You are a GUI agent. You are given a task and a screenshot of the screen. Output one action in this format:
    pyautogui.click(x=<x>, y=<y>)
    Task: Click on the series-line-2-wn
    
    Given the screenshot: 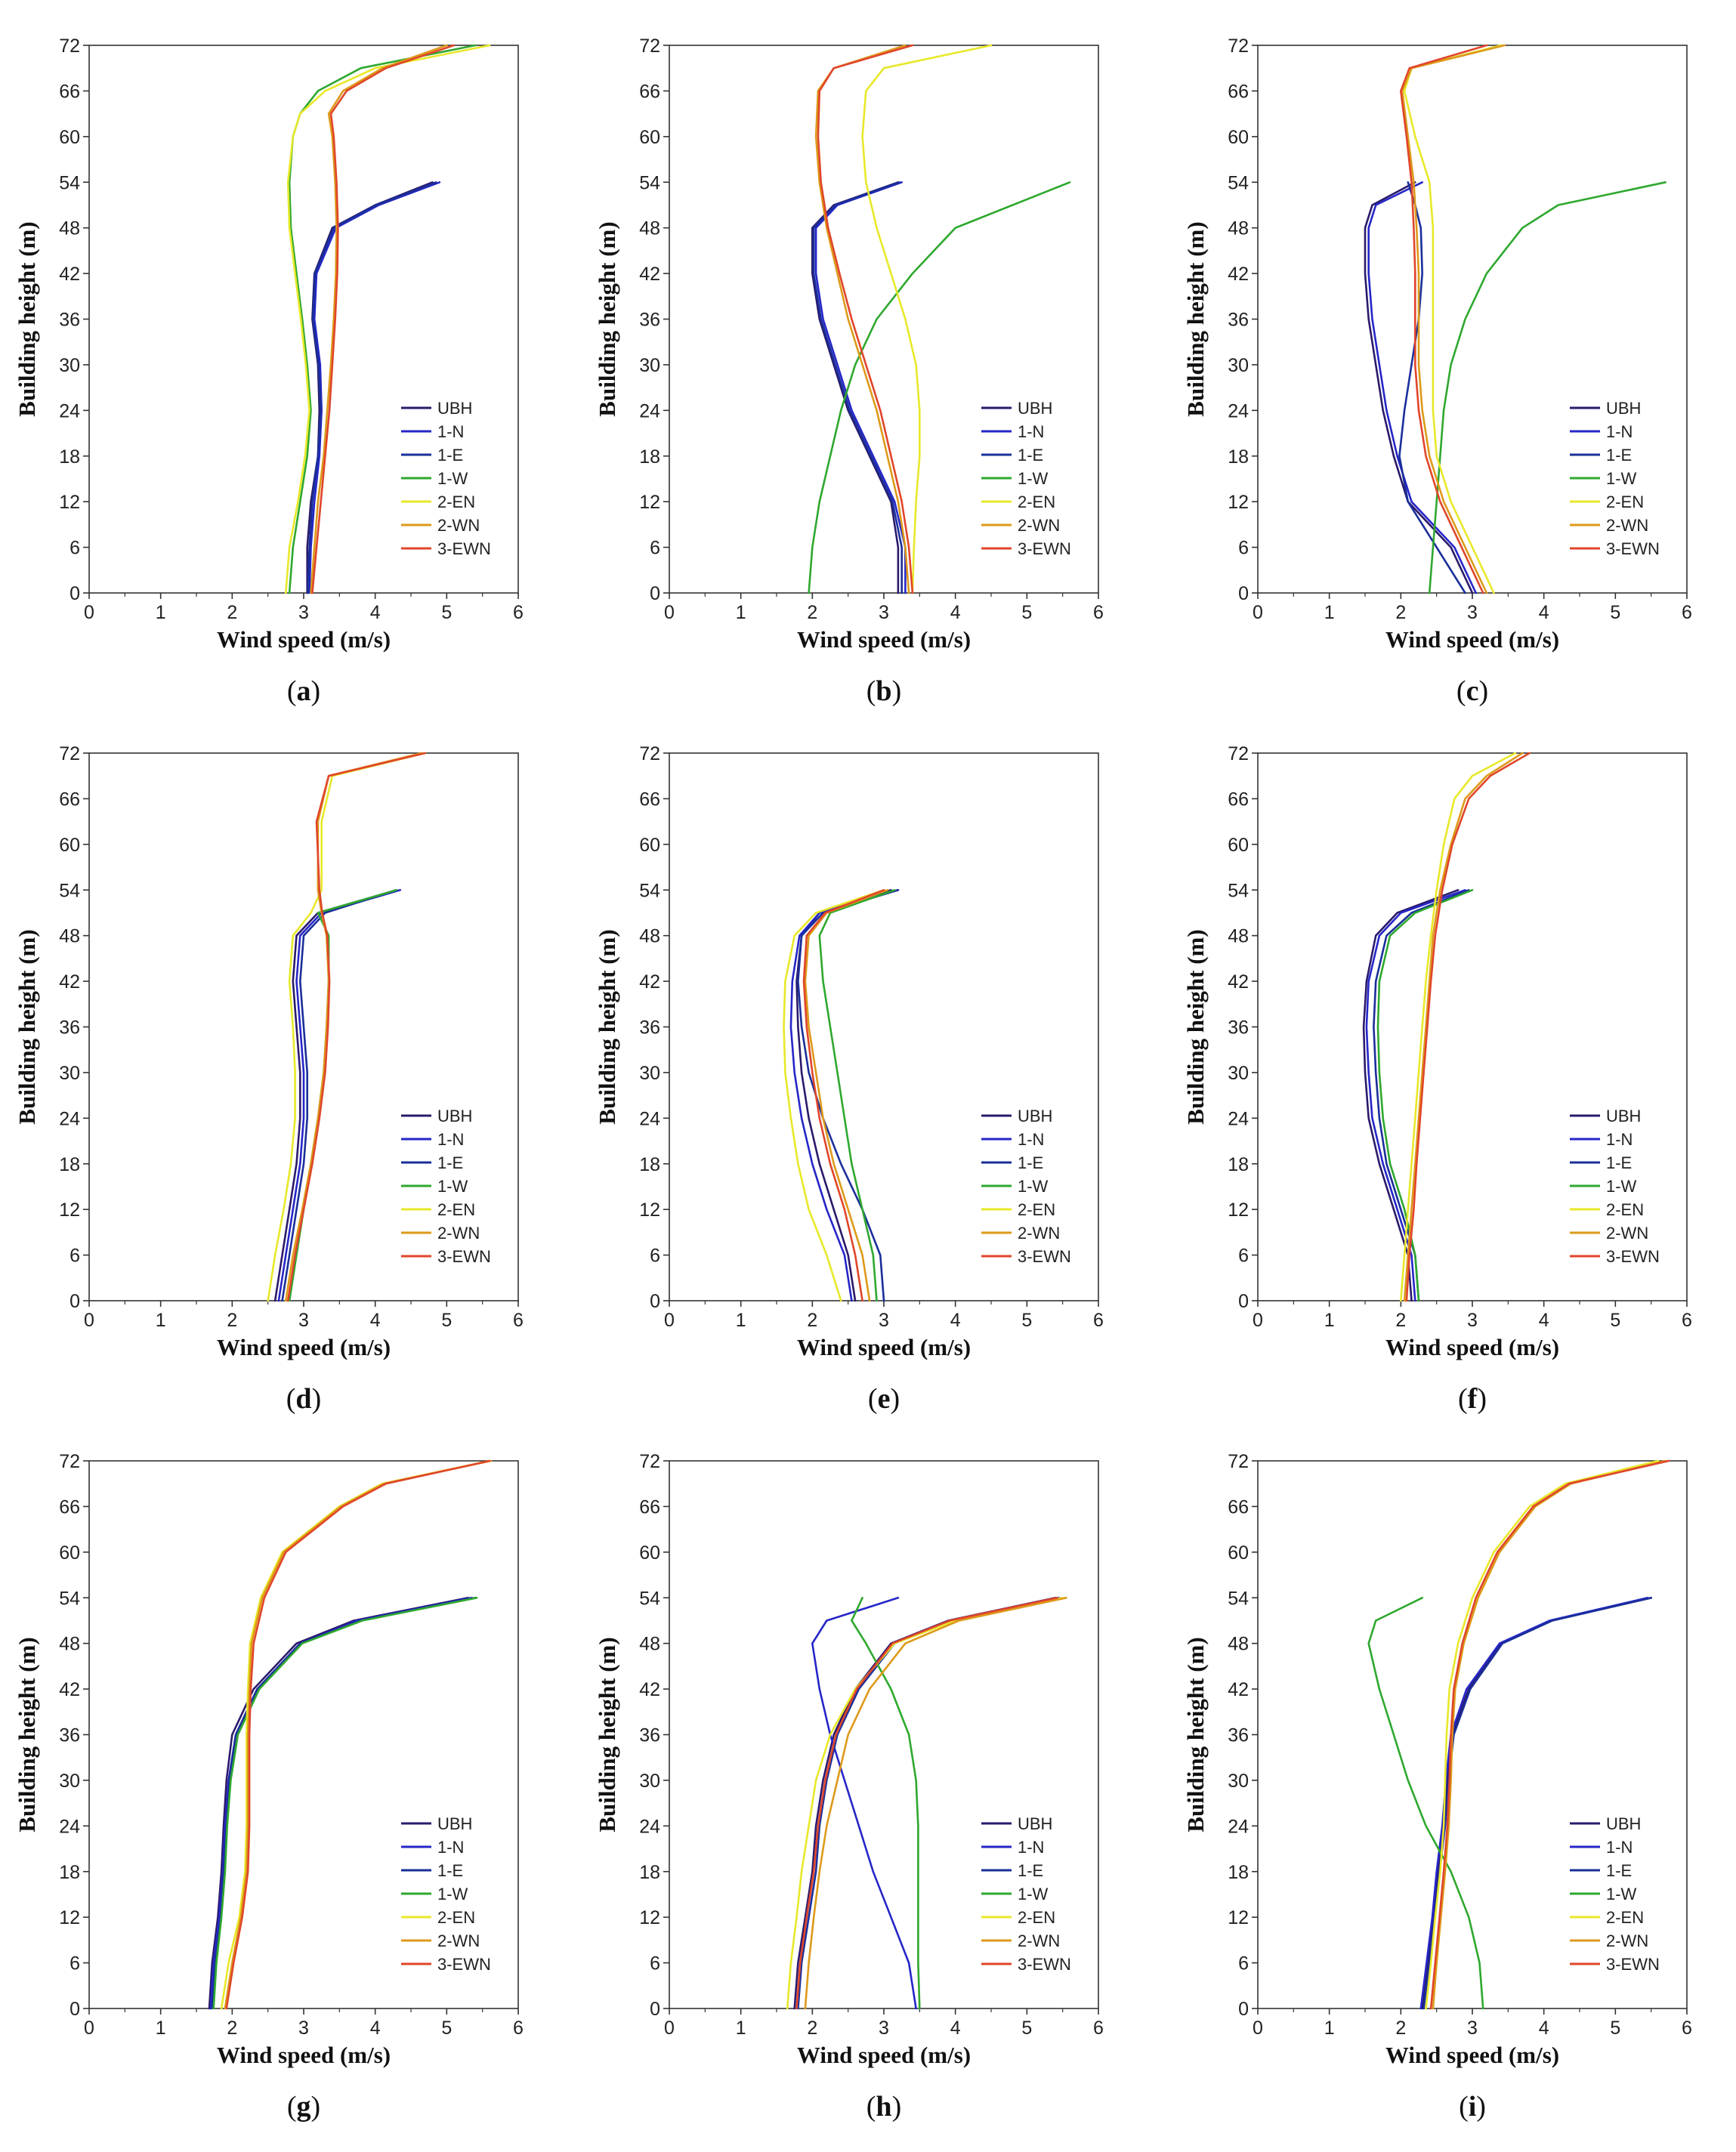 What is the action you would take?
    pyautogui.click(x=379, y=319)
    